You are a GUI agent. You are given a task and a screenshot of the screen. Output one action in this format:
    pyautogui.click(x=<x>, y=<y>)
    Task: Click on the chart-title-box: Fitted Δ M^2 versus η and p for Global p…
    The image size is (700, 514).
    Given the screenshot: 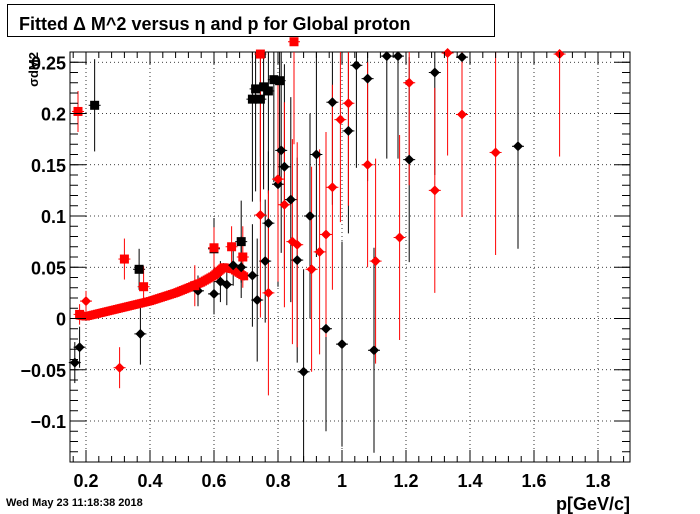 What is the action you would take?
    pyautogui.click(x=251, y=20)
    